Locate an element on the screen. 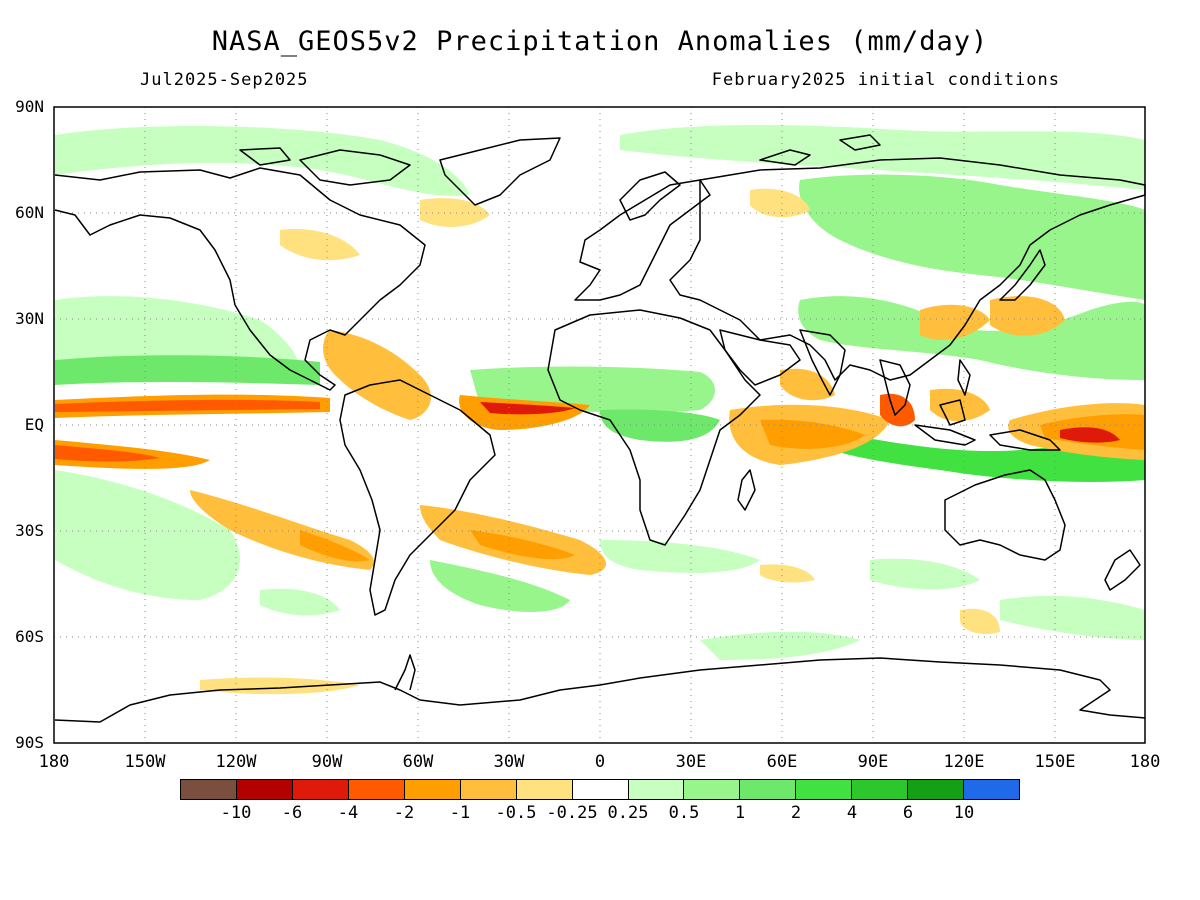 This screenshot has height=900, width=1200. lat-label-90n: 90N is located at coordinates (29, 106).